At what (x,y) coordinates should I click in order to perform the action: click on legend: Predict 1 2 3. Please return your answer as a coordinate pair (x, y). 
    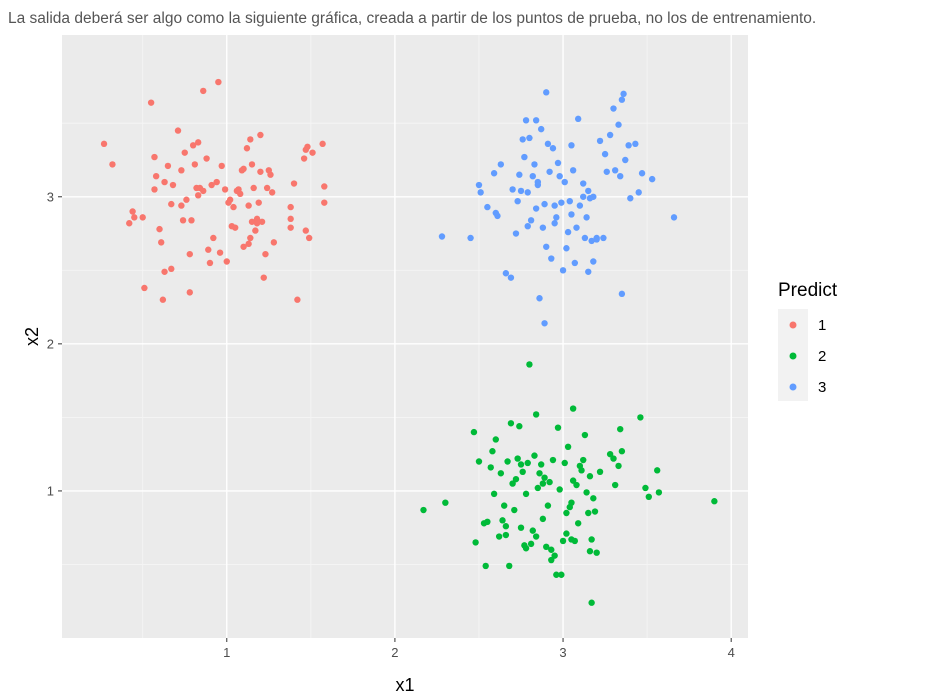
    Looking at the image, I should click on (808, 340).